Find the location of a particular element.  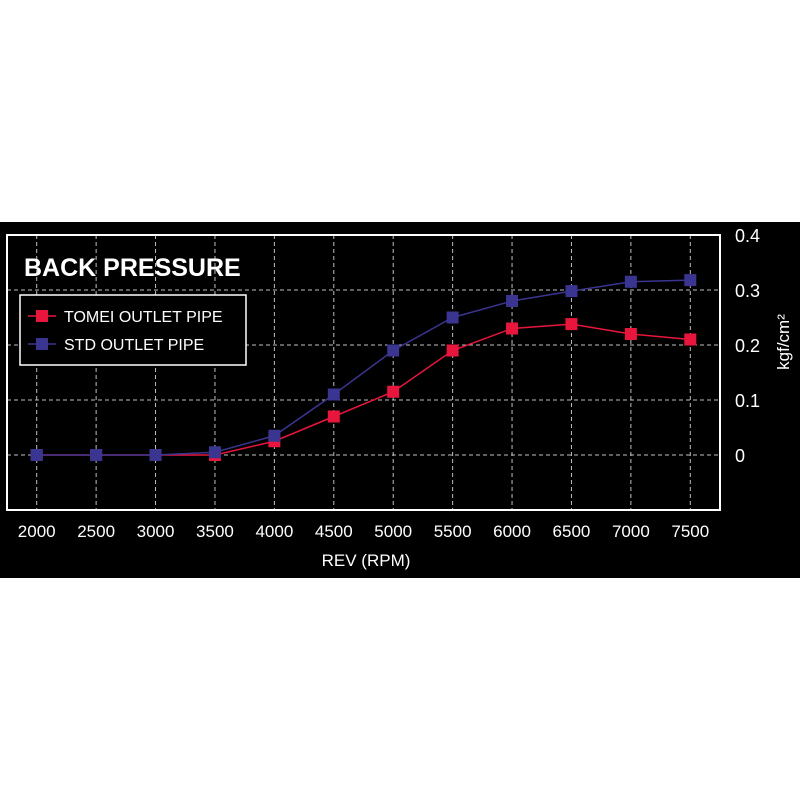

y-tick-label: 0.2 is located at coordinates (747, 346).